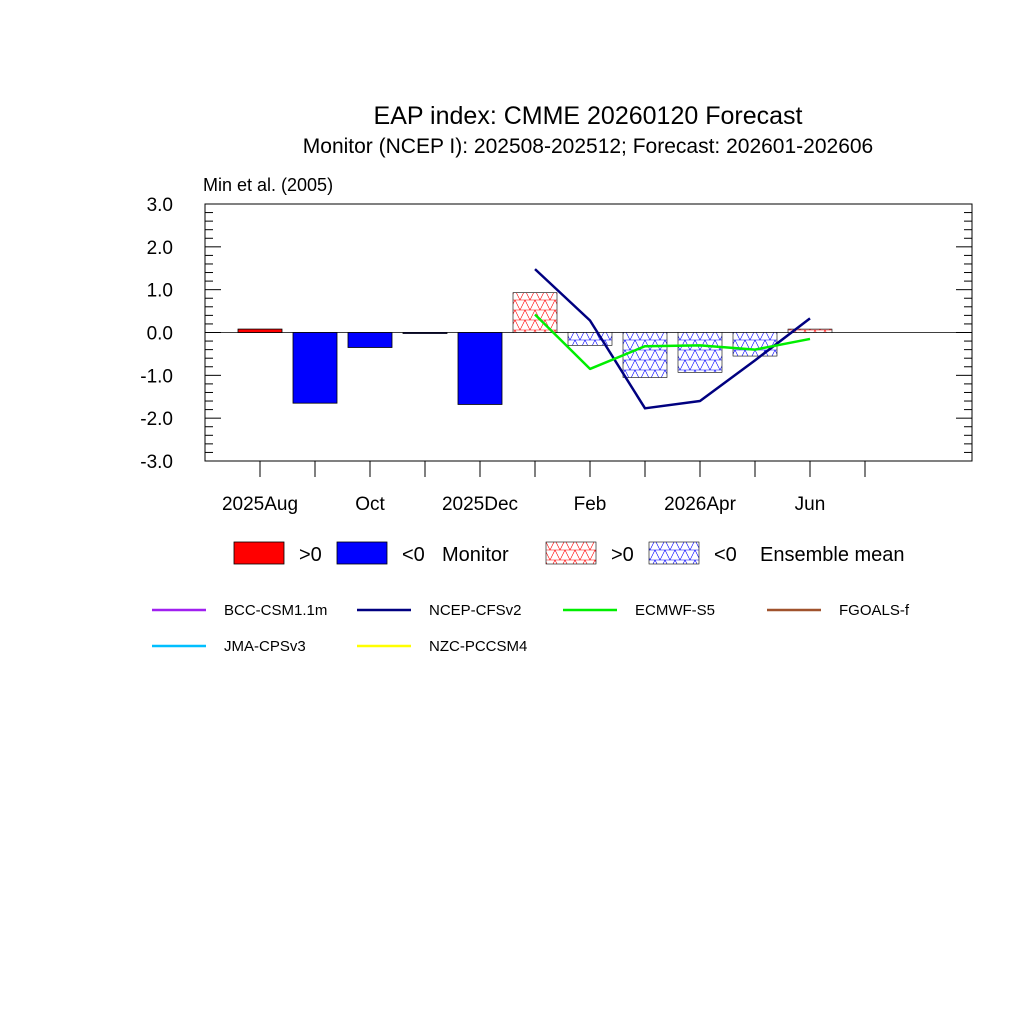 The height and width of the screenshot is (1024, 1024). I want to click on legend-ensemble-positive-swatch, so click(571, 553).